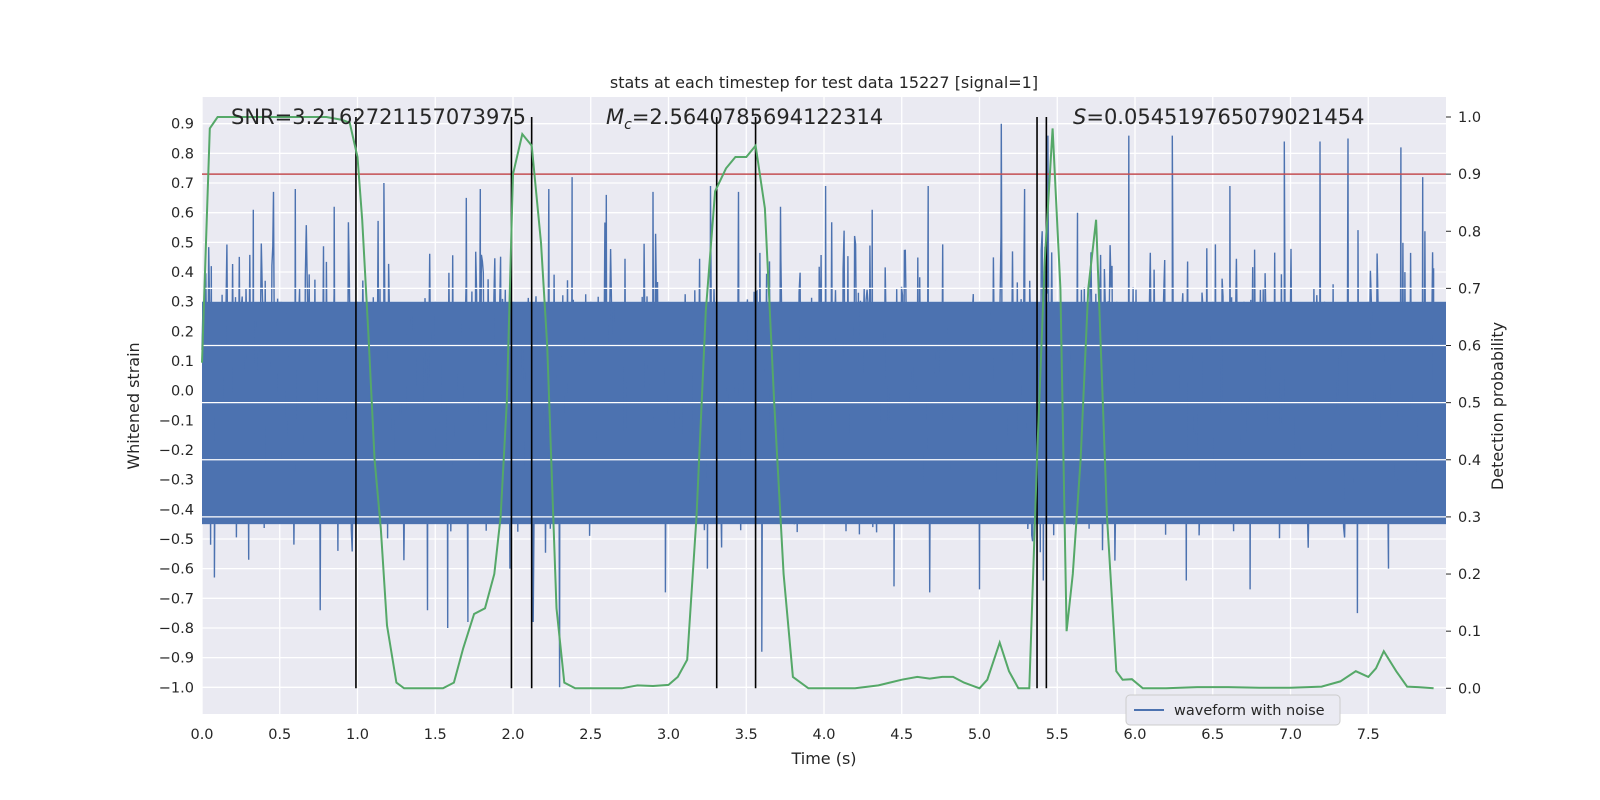  Describe the element at coordinates (1469, 689) in the screenshot. I see `y-right-tick-label-10: 0.0` at that location.